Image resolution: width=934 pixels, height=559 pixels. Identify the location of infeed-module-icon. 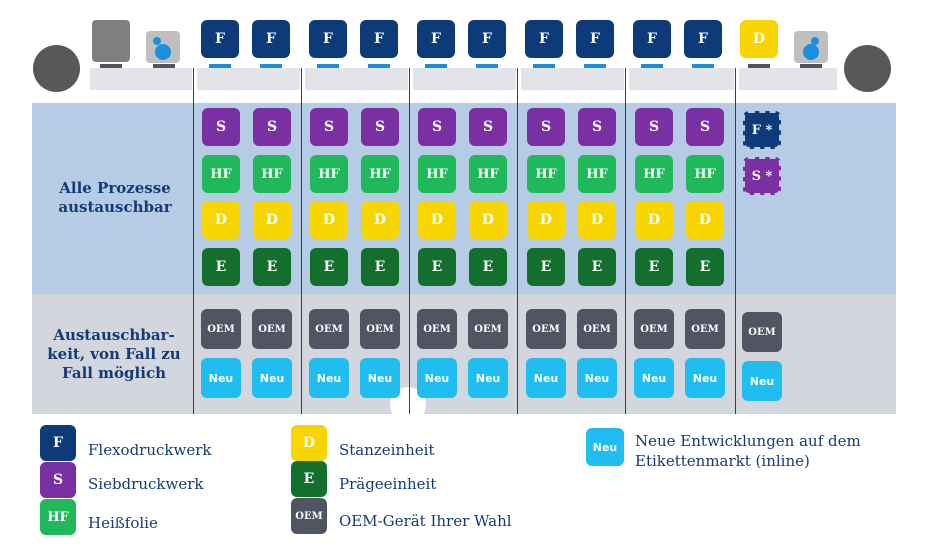
(111, 41).